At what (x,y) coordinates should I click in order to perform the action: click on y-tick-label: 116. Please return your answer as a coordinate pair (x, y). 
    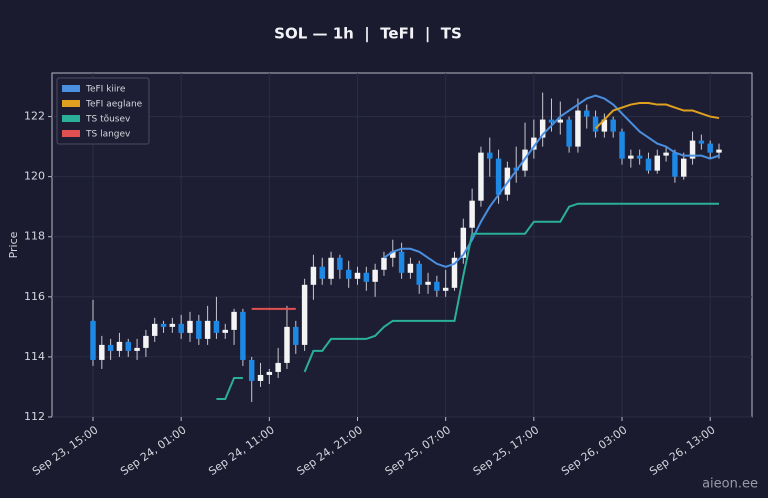
    Looking at the image, I should click on (34, 296).